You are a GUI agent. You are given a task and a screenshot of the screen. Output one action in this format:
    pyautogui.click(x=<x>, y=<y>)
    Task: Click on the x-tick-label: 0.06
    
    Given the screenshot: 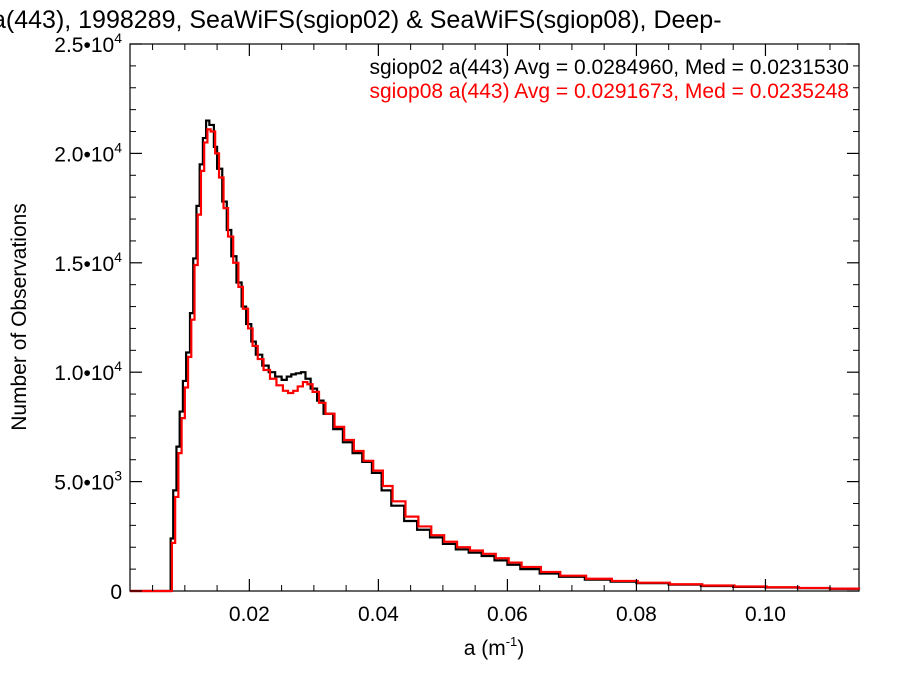 What is the action you would take?
    pyautogui.click(x=507, y=614)
    